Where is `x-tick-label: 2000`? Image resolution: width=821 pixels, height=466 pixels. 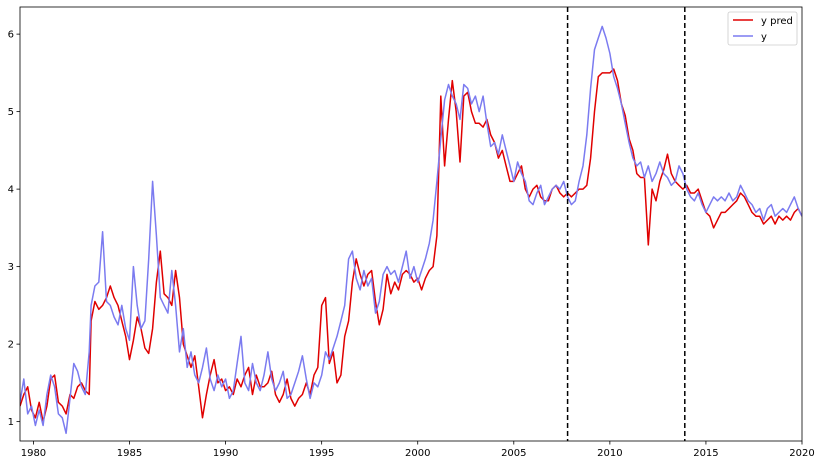
x-tick-label: 2000 is located at coordinates (417, 453).